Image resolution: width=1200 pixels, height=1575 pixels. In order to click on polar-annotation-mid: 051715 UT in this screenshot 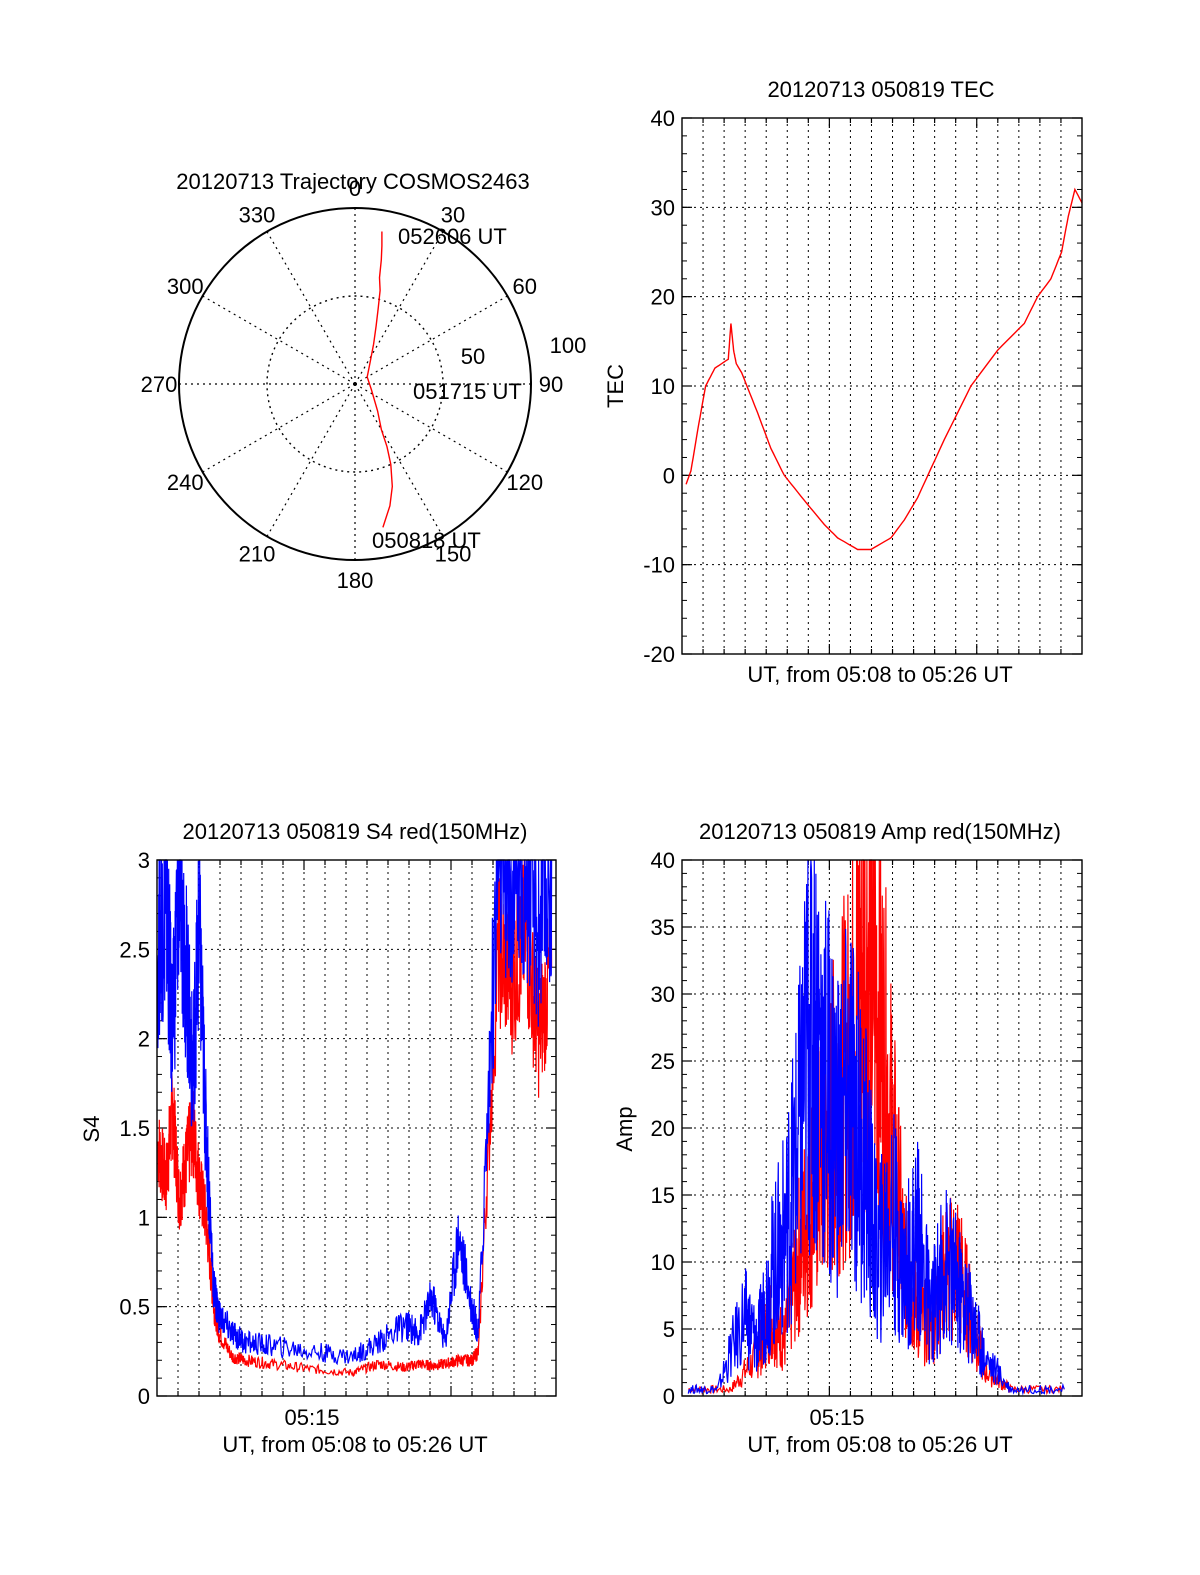, I will do `click(467, 391)`.